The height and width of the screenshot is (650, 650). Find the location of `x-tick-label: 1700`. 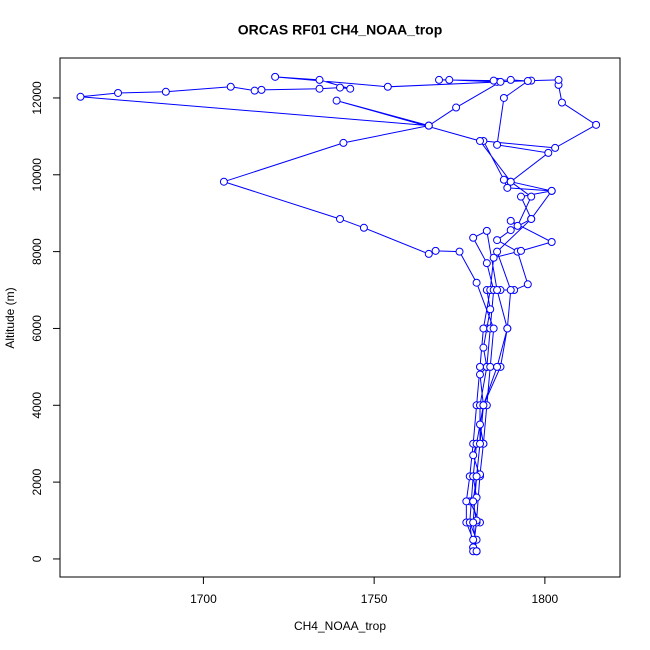

x-tick-label: 1700 is located at coordinates (203, 599).